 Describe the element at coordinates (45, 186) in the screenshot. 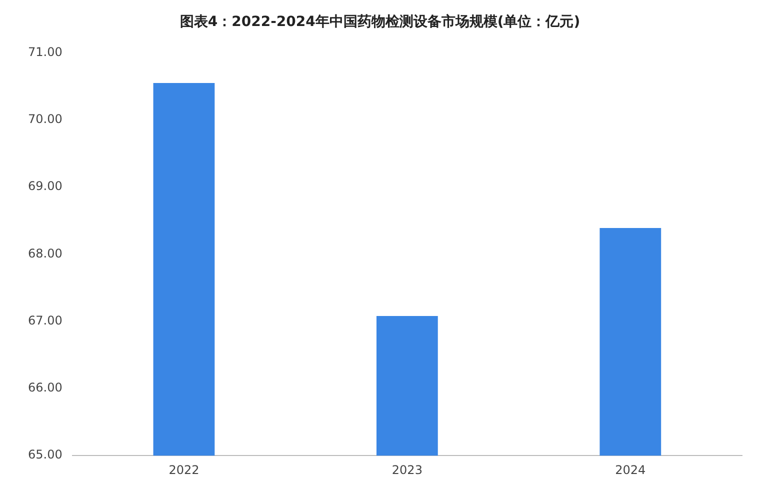

I see `y-tick-label: 69.00` at that location.